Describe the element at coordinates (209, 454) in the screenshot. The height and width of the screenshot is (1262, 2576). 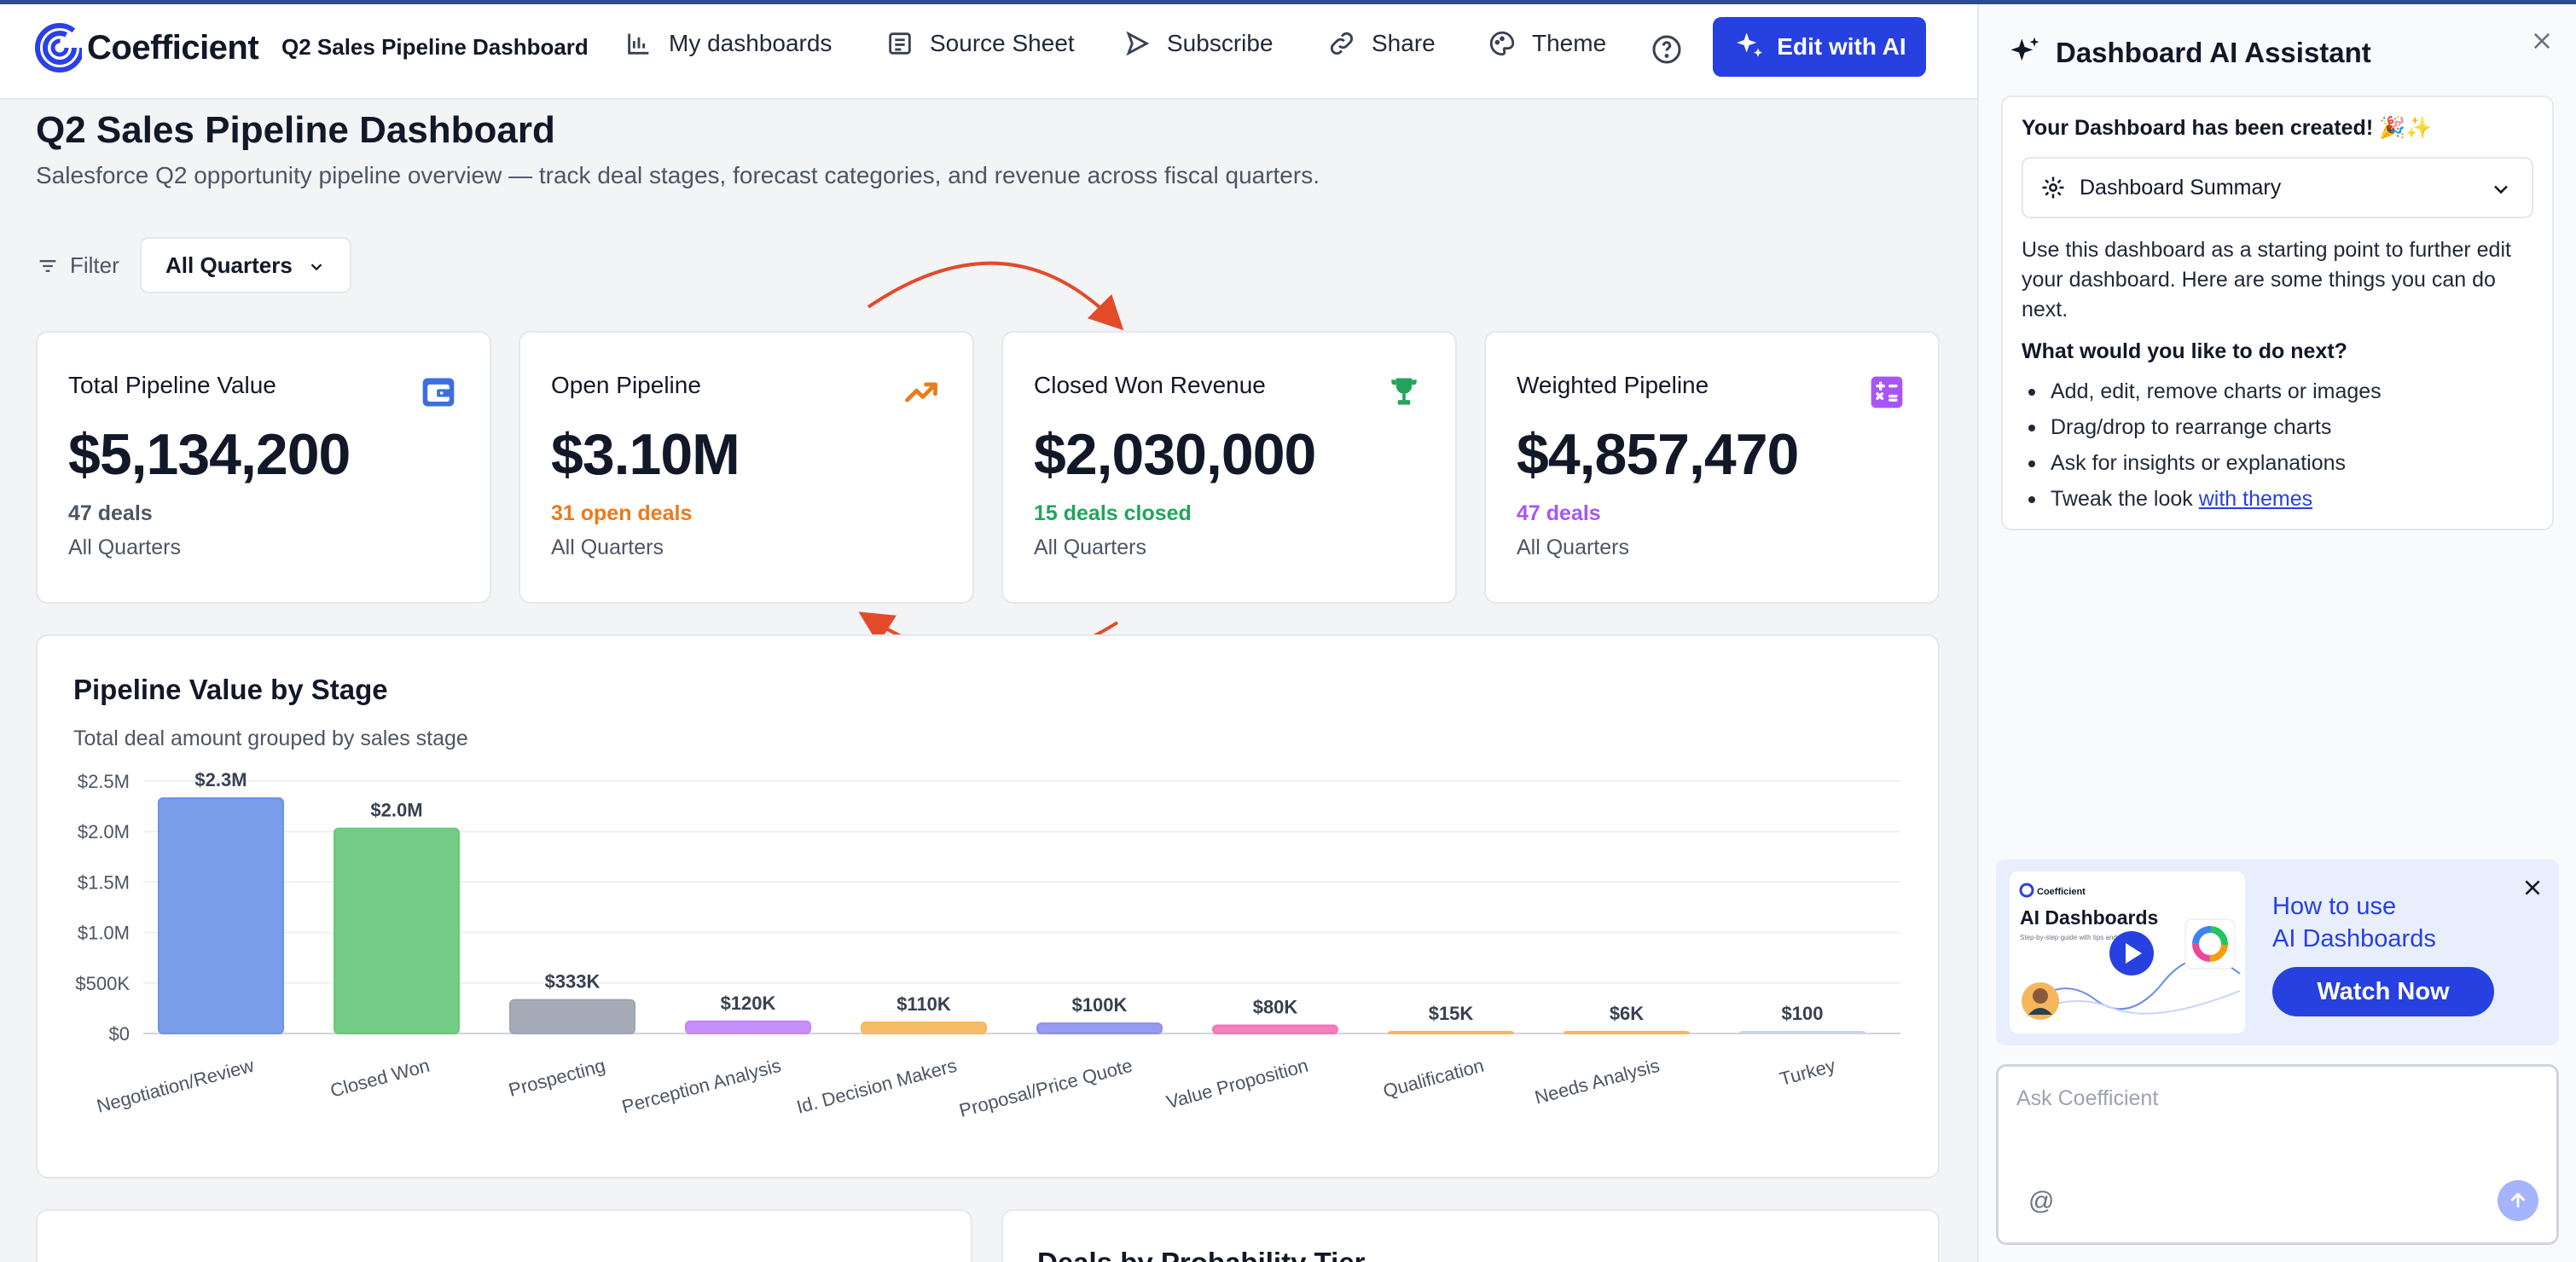
I see `kpi-value: $5,134,200` at that location.